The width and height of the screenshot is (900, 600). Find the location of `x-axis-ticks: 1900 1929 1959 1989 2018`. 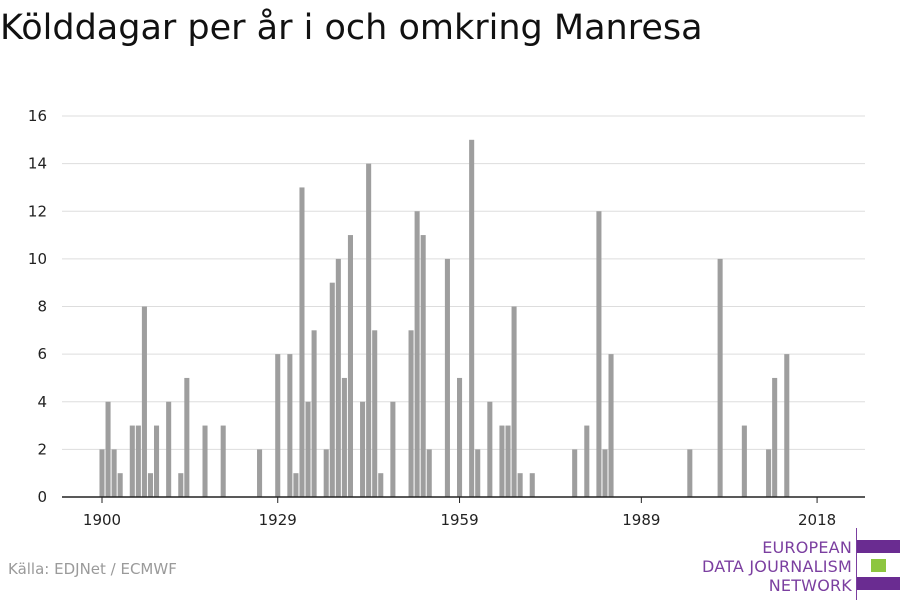

x-axis-ticks: 1900 1929 1959 1989 2018 is located at coordinates (459, 513).